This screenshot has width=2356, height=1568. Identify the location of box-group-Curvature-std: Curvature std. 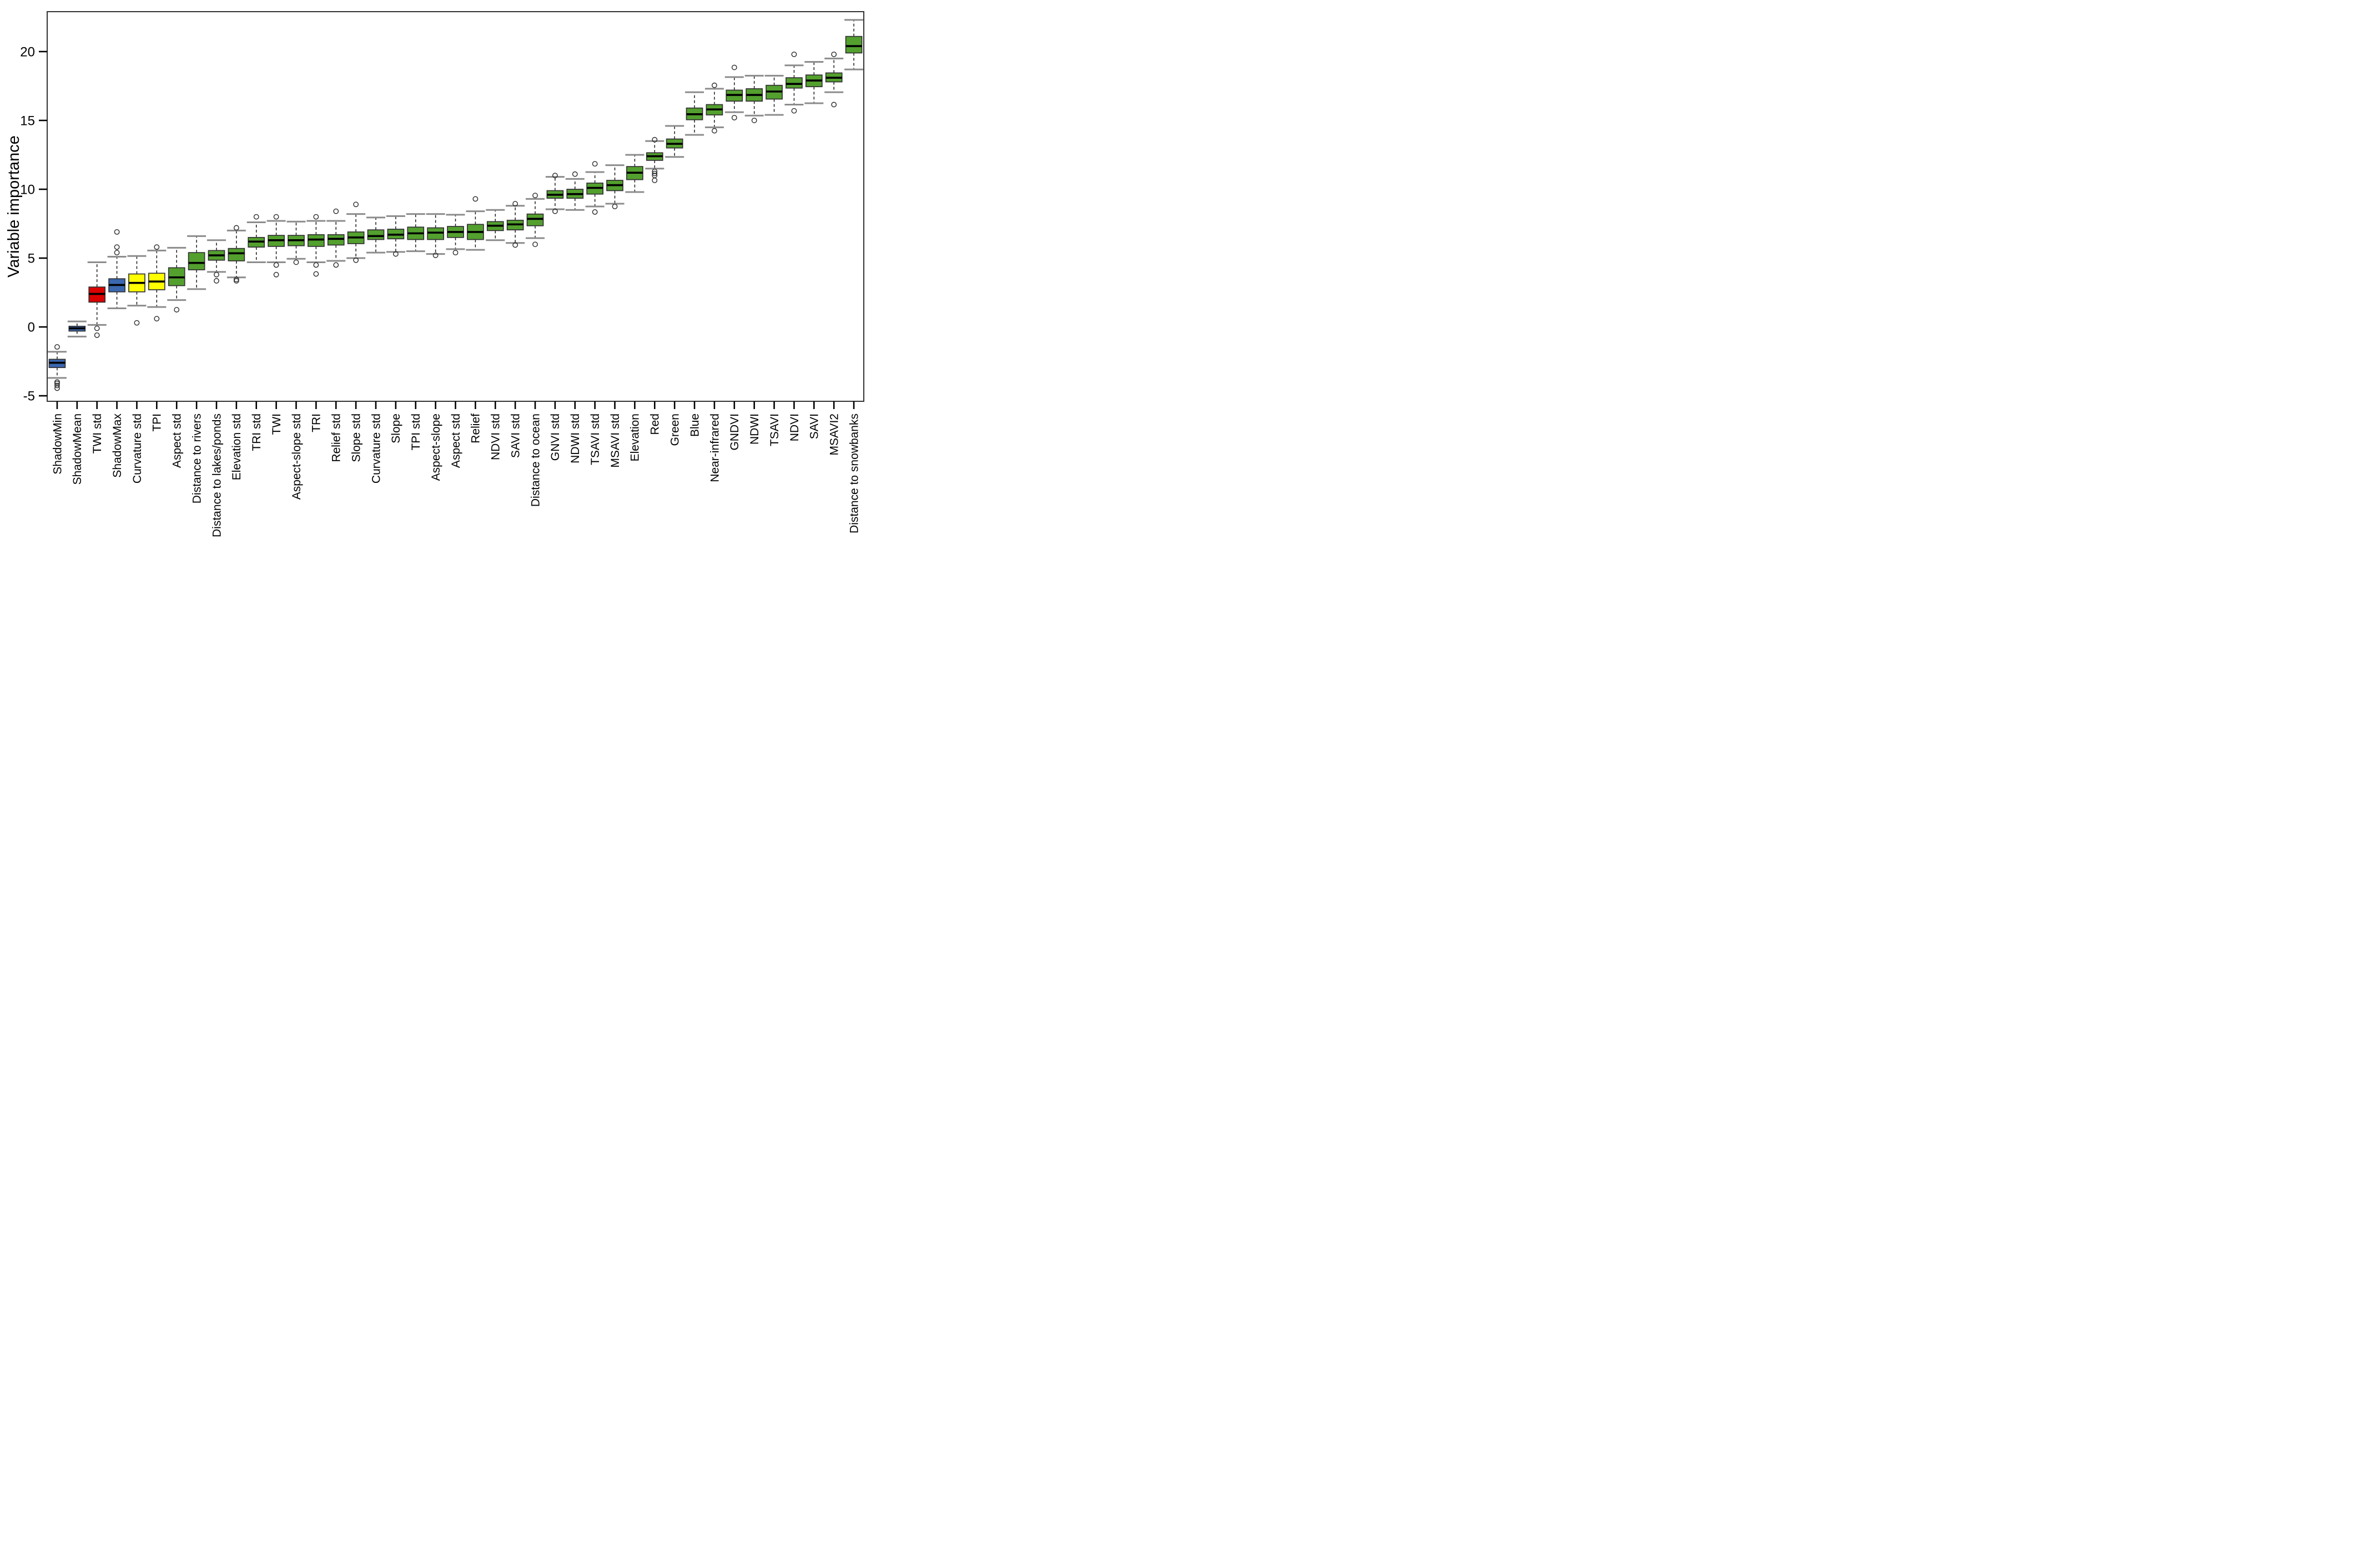
(137, 369).